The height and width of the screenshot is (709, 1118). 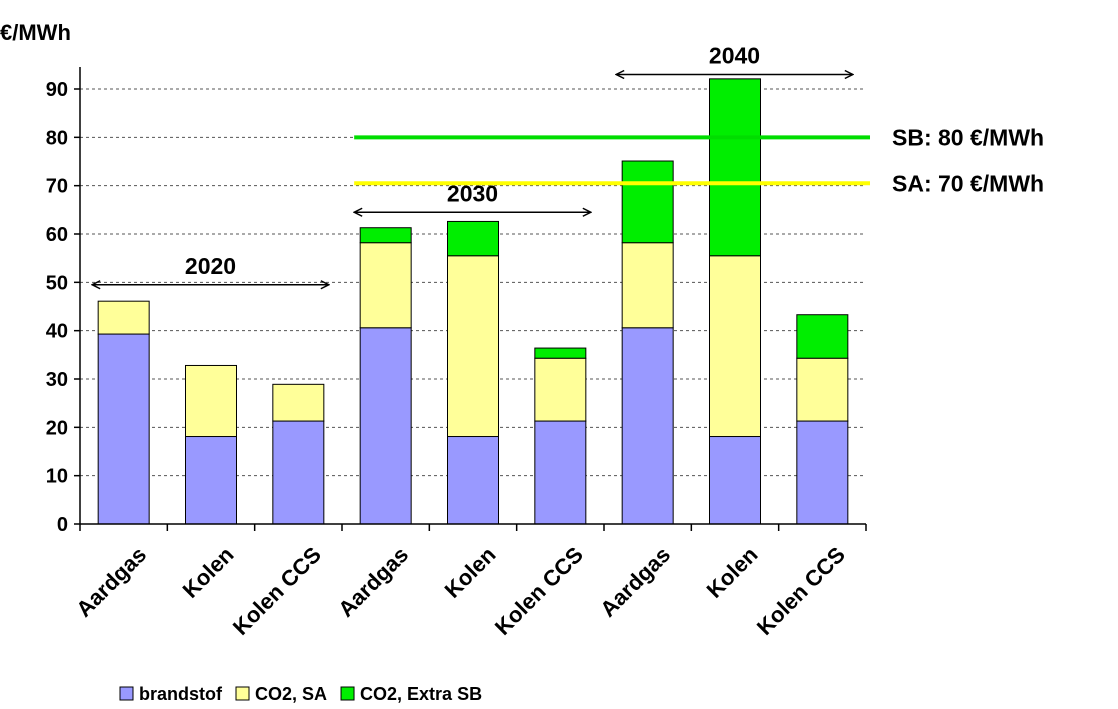 What do you see at coordinates (968, 183) in the screenshot?
I see `sa-reference-label: SA: 70 €/MWh` at bounding box center [968, 183].